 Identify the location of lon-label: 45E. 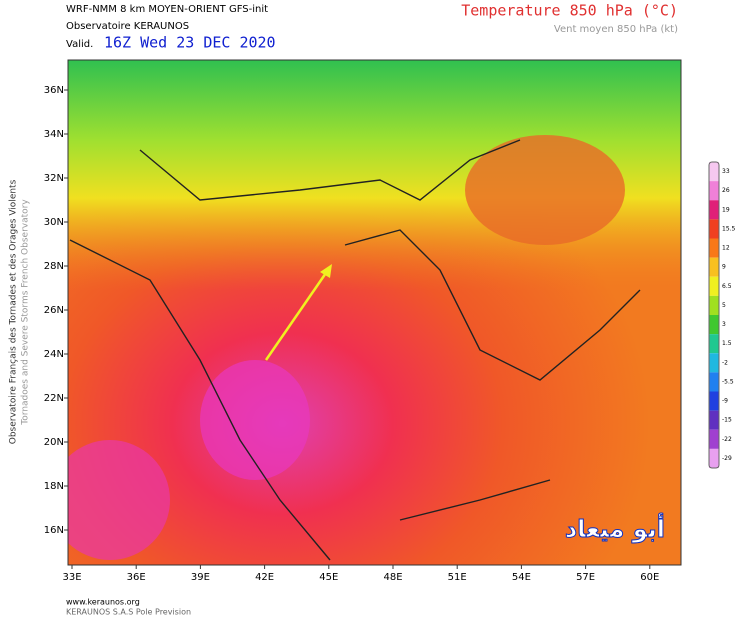
(328, 577).